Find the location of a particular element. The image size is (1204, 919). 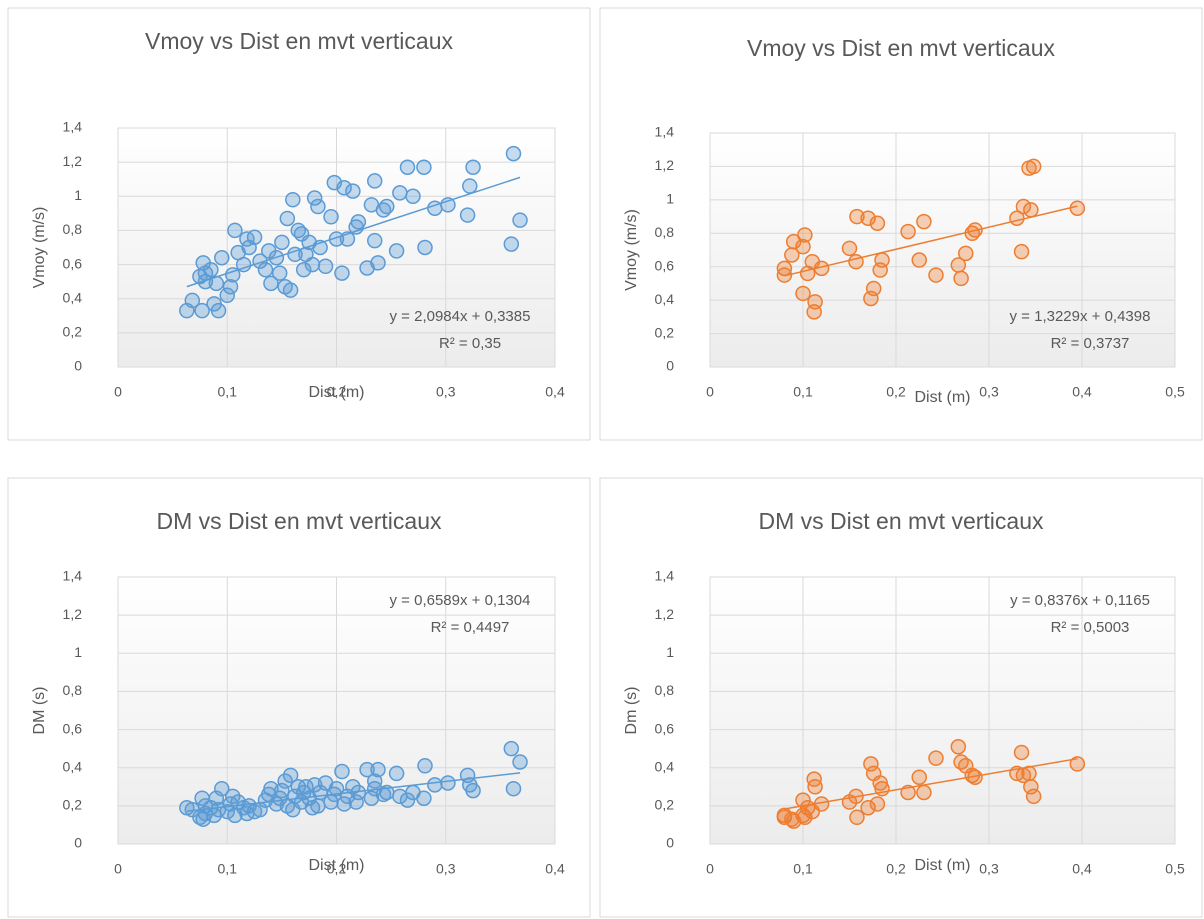

y-axis-title: DM (s) is located at coordinates (39, 711).